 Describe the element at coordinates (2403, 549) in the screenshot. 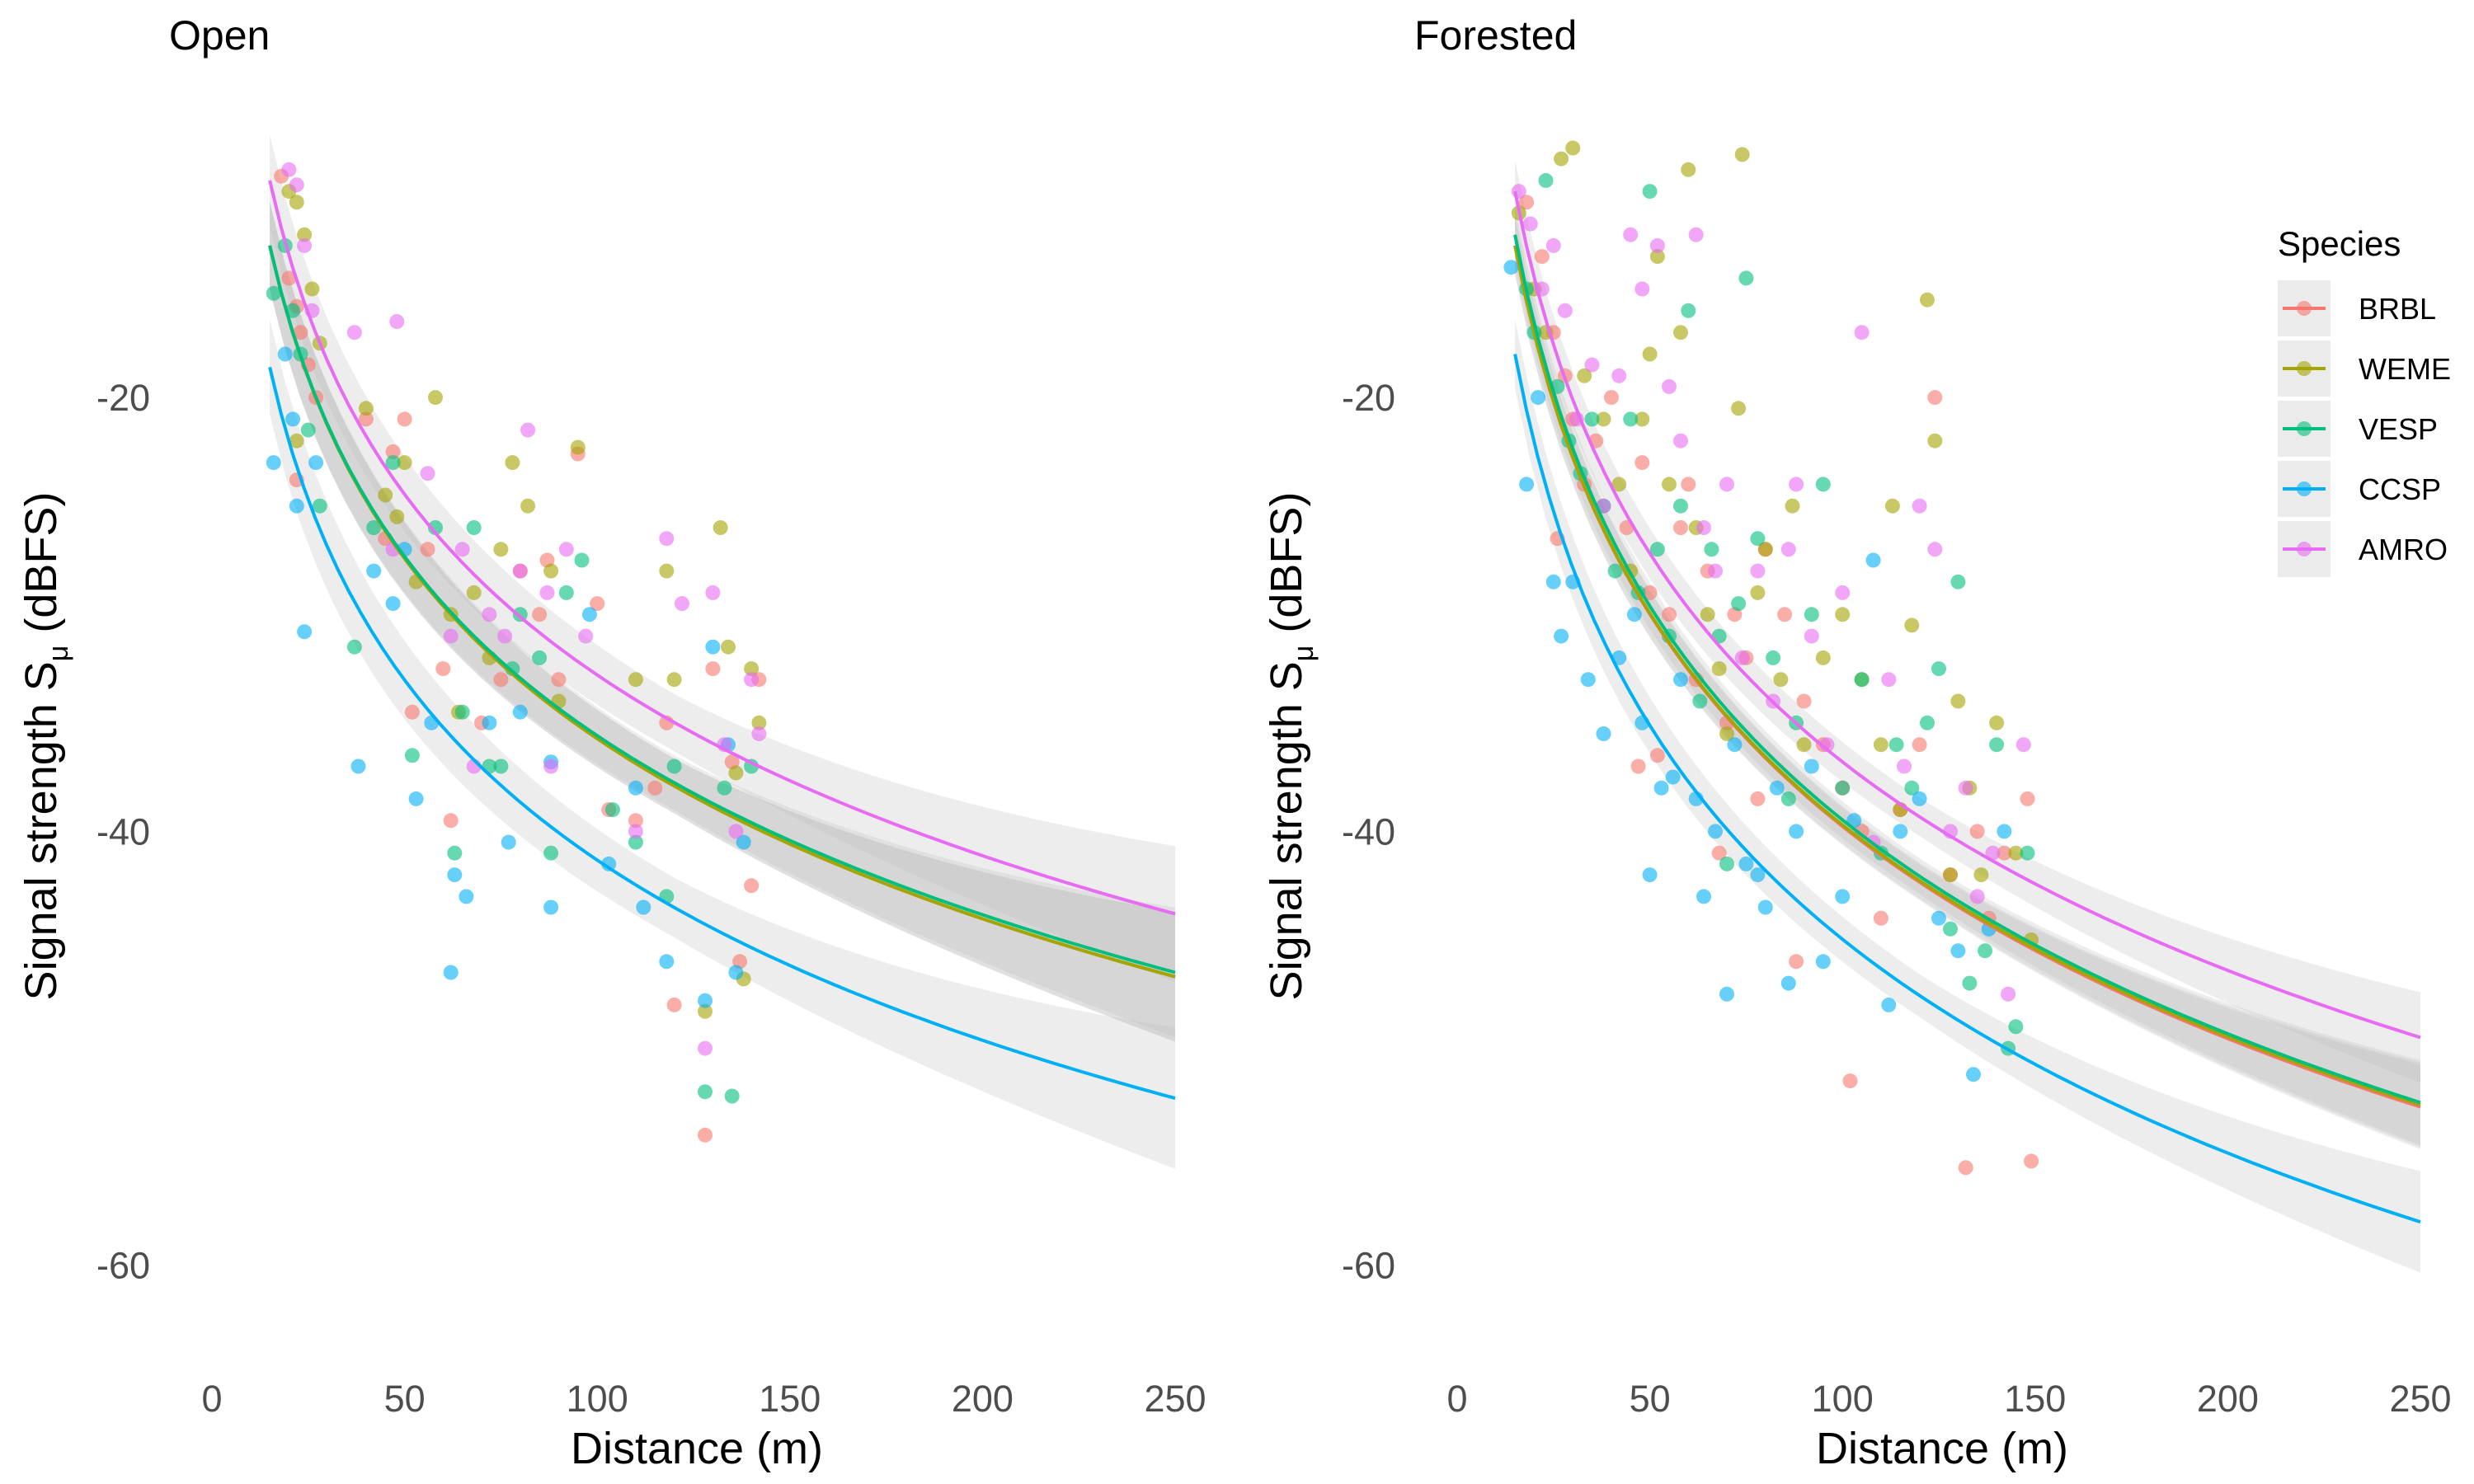

I see `legend-label: AMRO` at that location.